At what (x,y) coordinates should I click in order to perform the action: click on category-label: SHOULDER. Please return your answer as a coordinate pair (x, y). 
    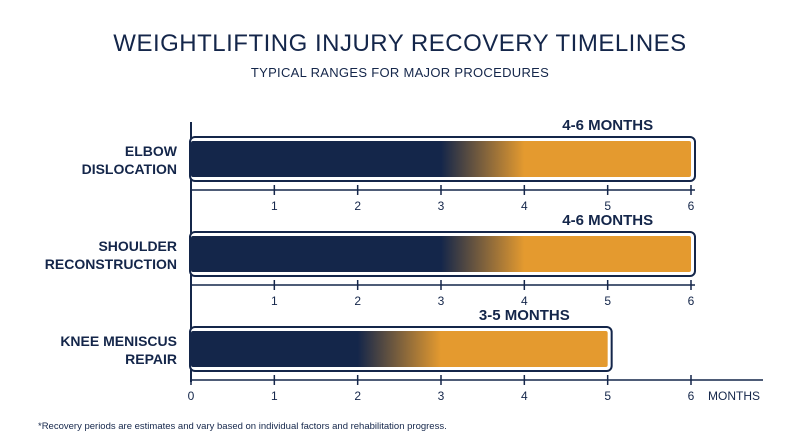
    Looking at the image, I should click on (137, 246).